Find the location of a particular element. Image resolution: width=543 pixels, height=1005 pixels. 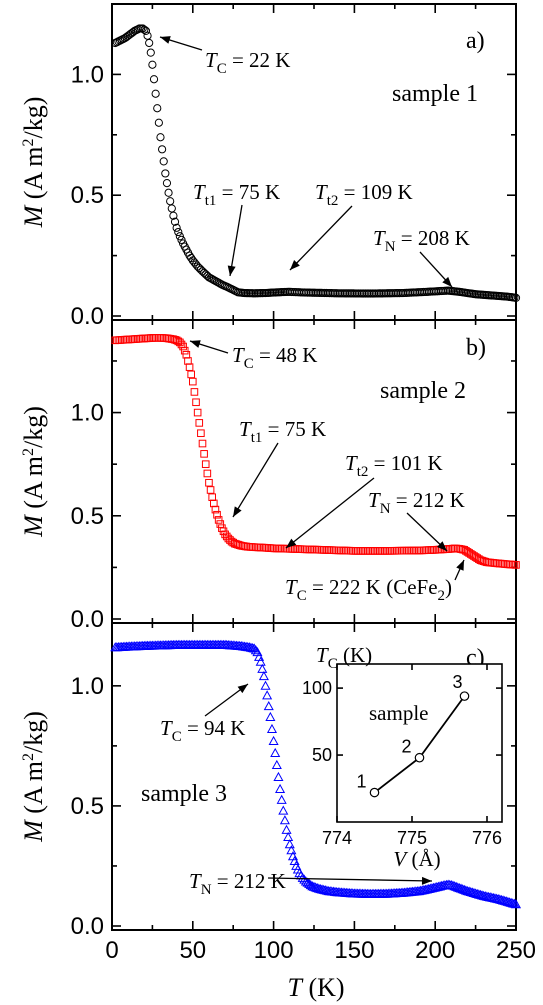

x-tick-label: 0 is located at coordinates (111, 950).